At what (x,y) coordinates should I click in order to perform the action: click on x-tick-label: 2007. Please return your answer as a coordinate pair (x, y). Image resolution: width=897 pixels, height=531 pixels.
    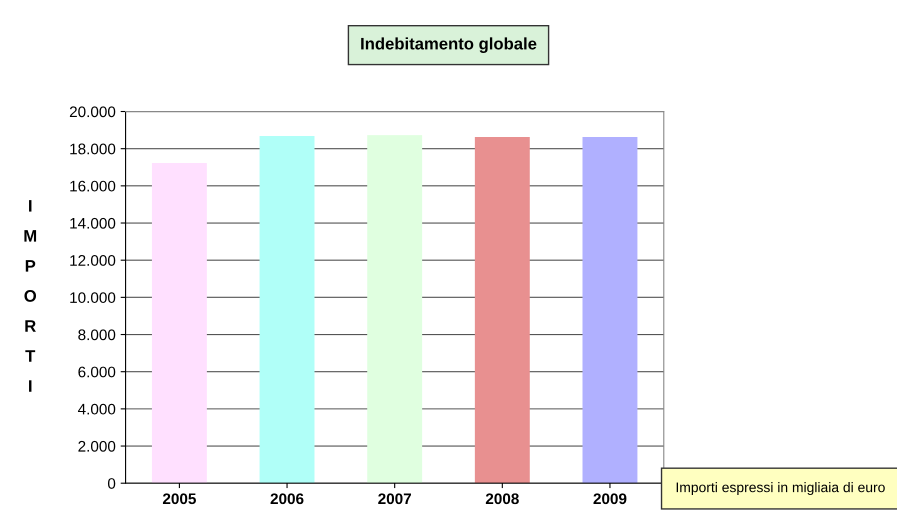
    Looking at the image, I should click on (395, 498).